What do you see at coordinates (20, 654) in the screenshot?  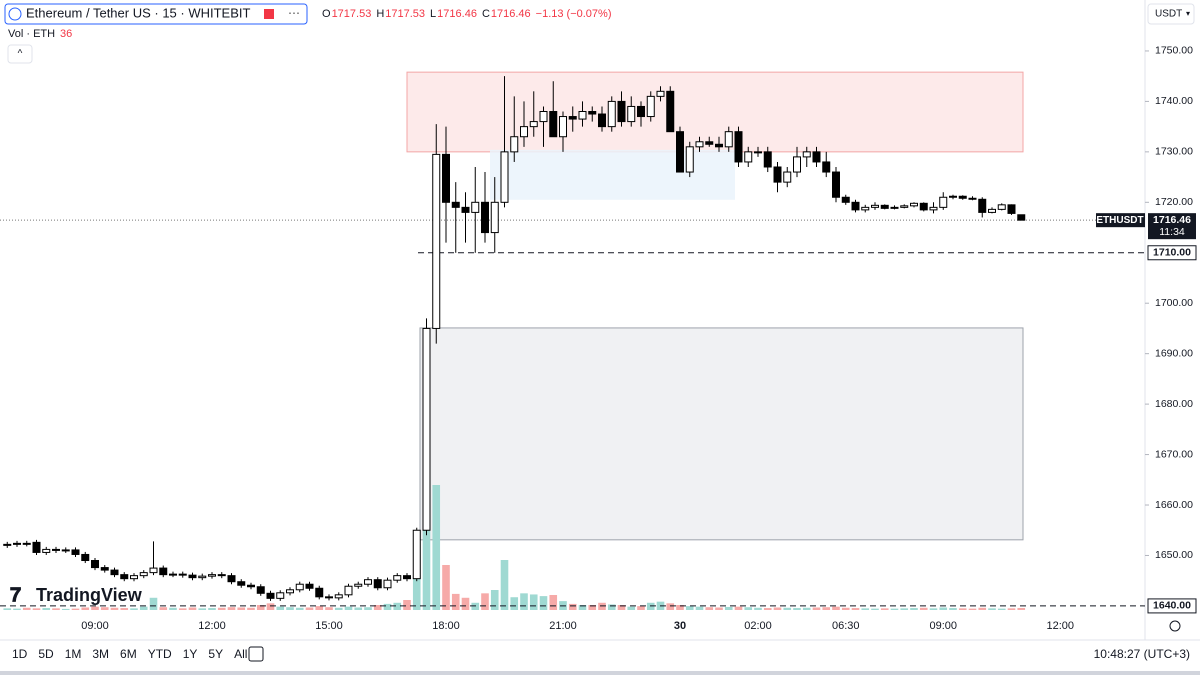 I see `timeframe-button: 1D` at bounding box center [20, 654].